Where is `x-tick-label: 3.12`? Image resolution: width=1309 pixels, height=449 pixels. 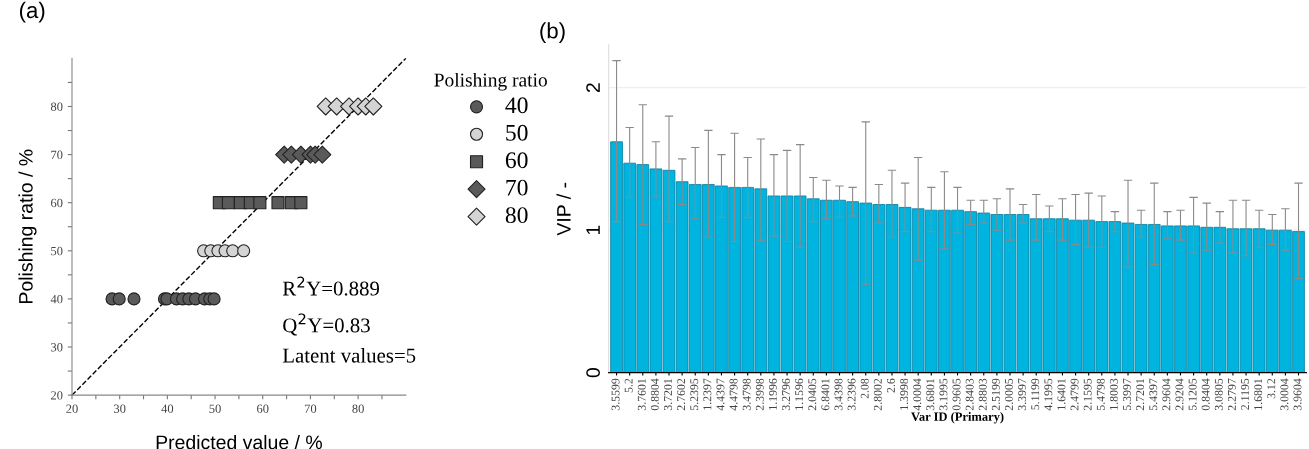
x-tick-label: 3.12 is located at coordinates (1271, 388).